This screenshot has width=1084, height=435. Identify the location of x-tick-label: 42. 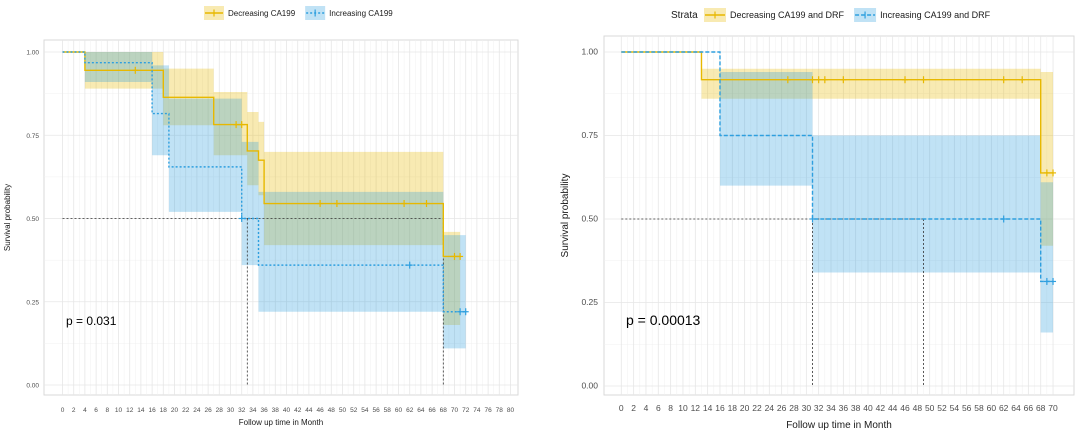
(298, 410).